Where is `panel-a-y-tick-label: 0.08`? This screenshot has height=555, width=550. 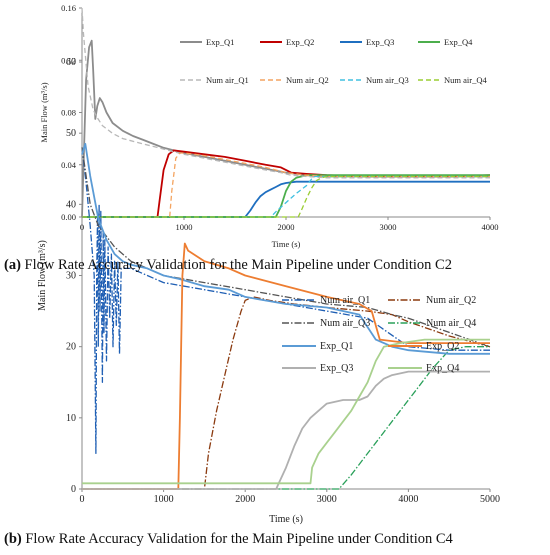
panel-a-y-tick-label: 0.08 is located at coordinates (68, 113).